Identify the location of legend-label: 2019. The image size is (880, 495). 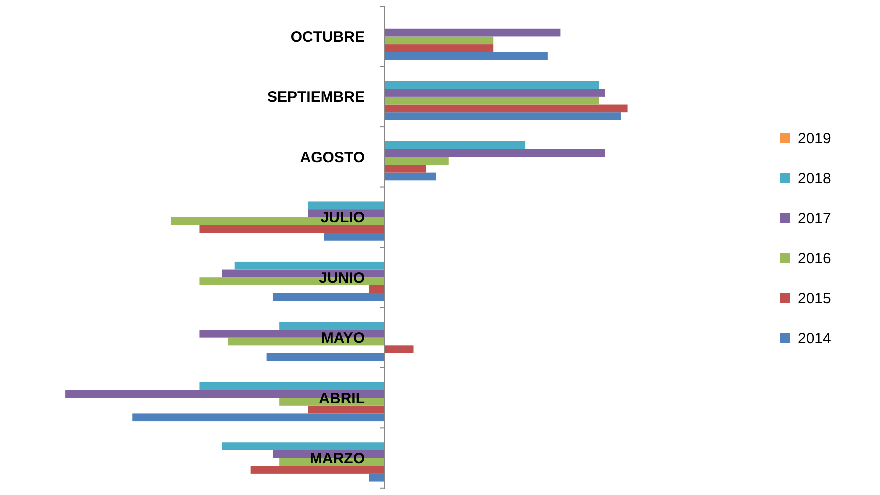
(815, 139).